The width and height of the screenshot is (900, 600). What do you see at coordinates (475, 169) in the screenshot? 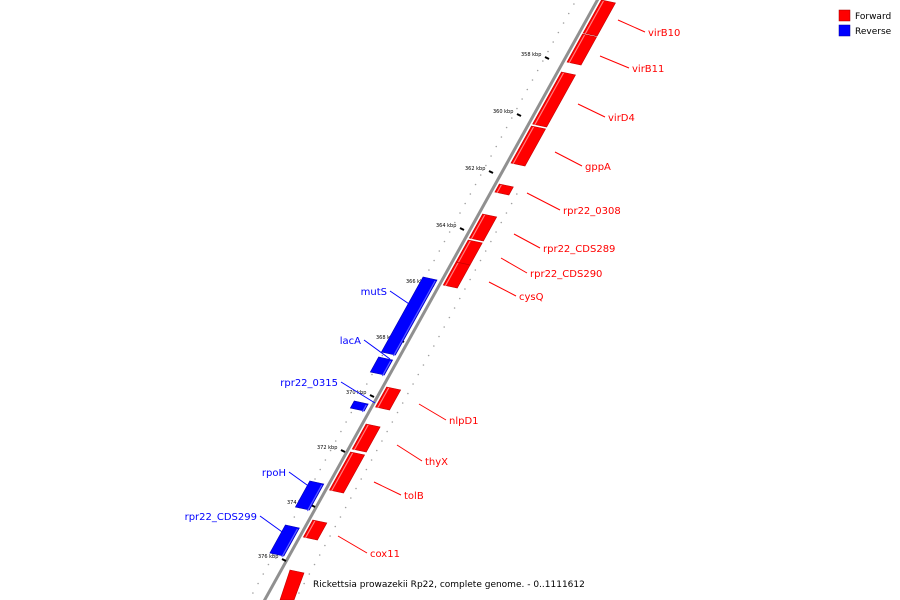
I see `ruler-tick-label: 362 kbp` at bounding box center [475, 169].